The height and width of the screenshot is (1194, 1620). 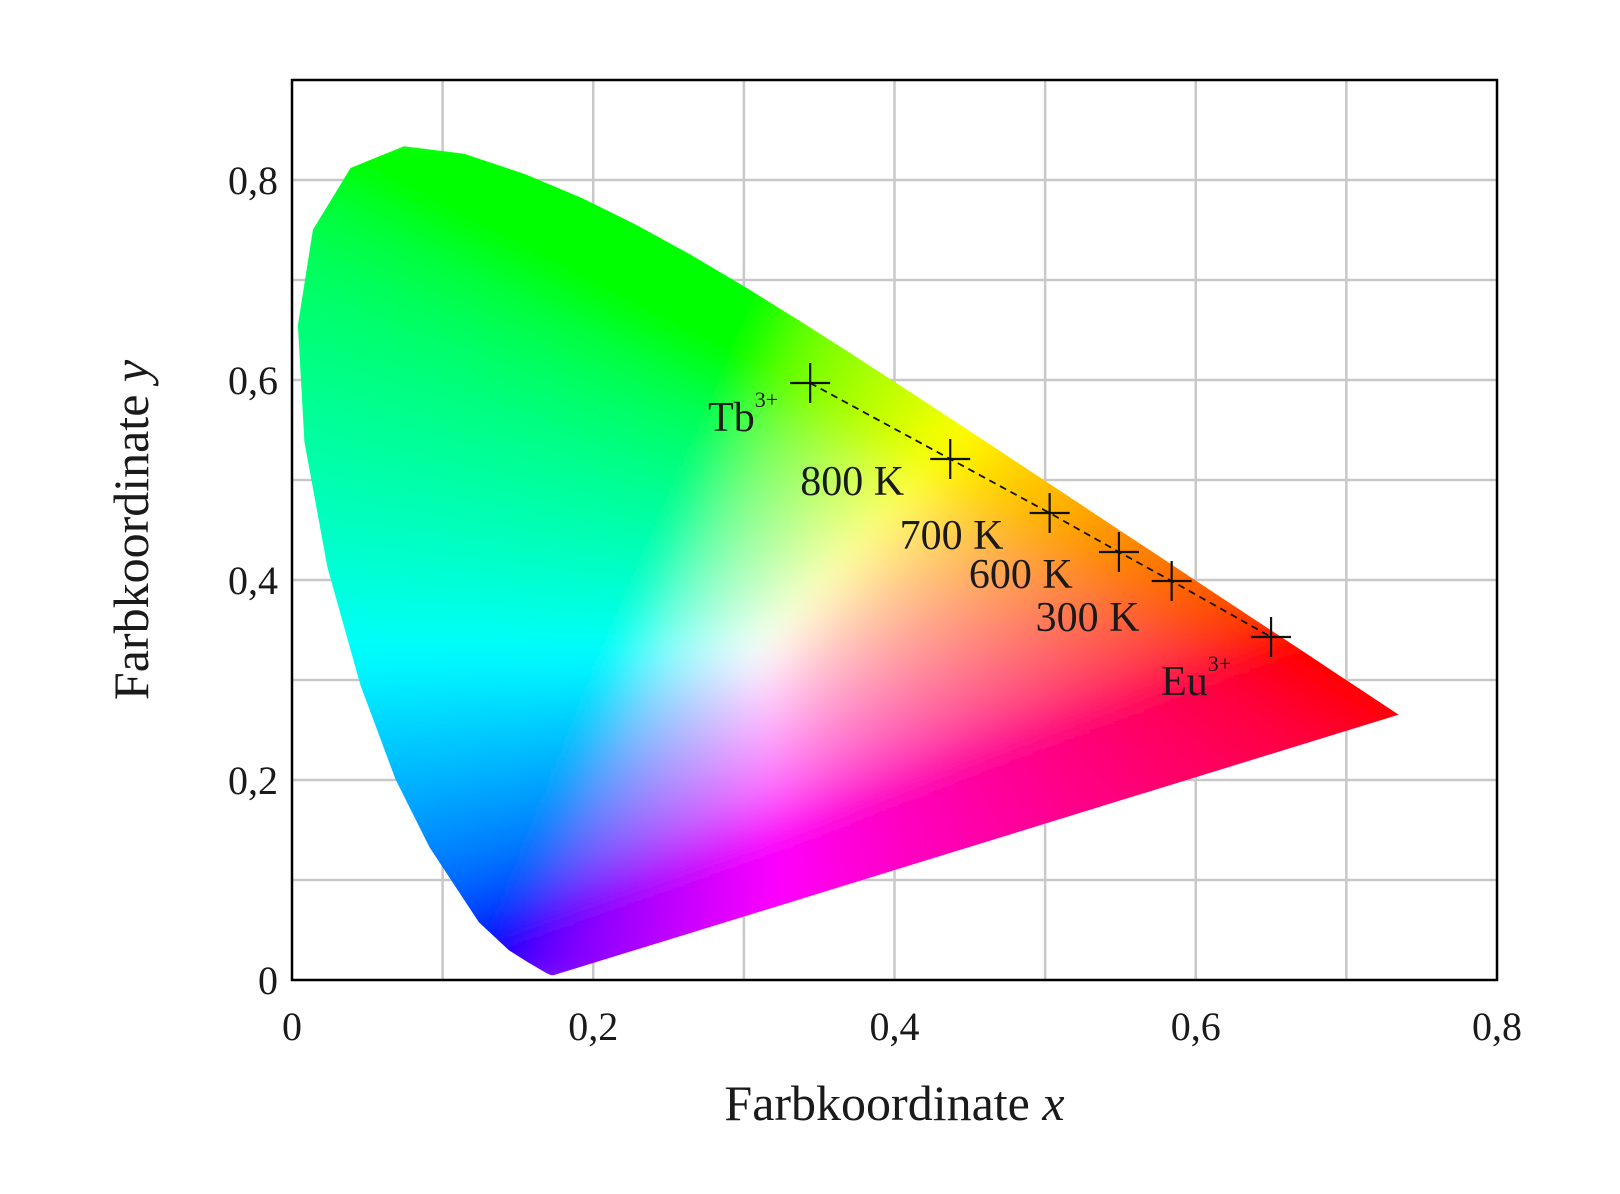 I want to click on y-tick-label: 0,2, so click(x=253, y=780).